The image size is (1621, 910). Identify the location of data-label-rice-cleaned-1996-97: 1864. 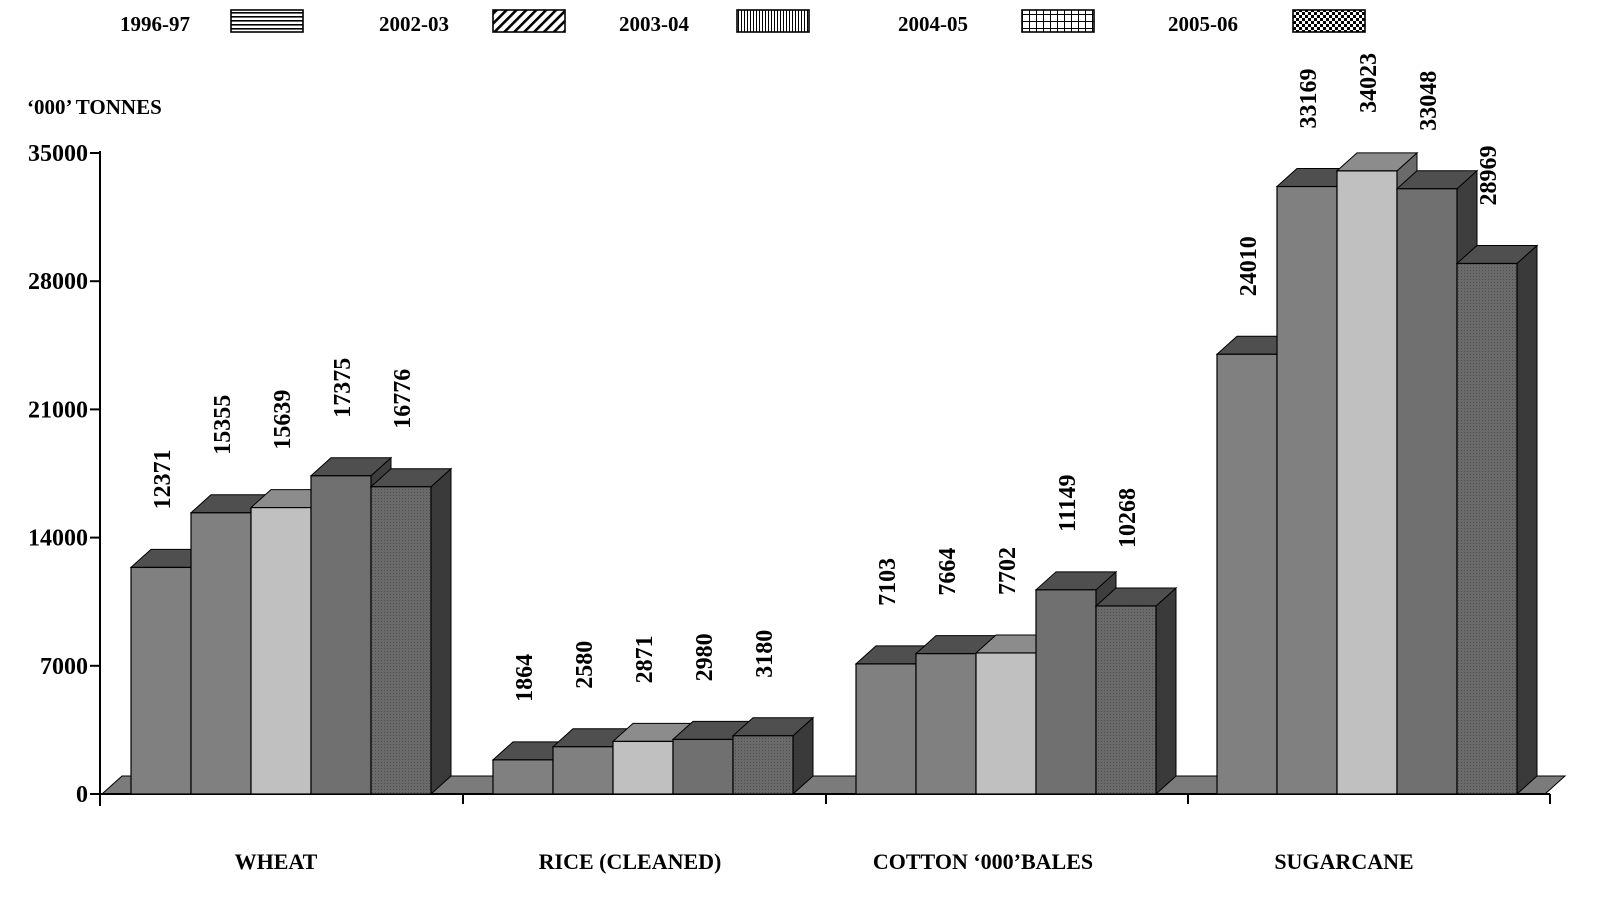
(525, 678).